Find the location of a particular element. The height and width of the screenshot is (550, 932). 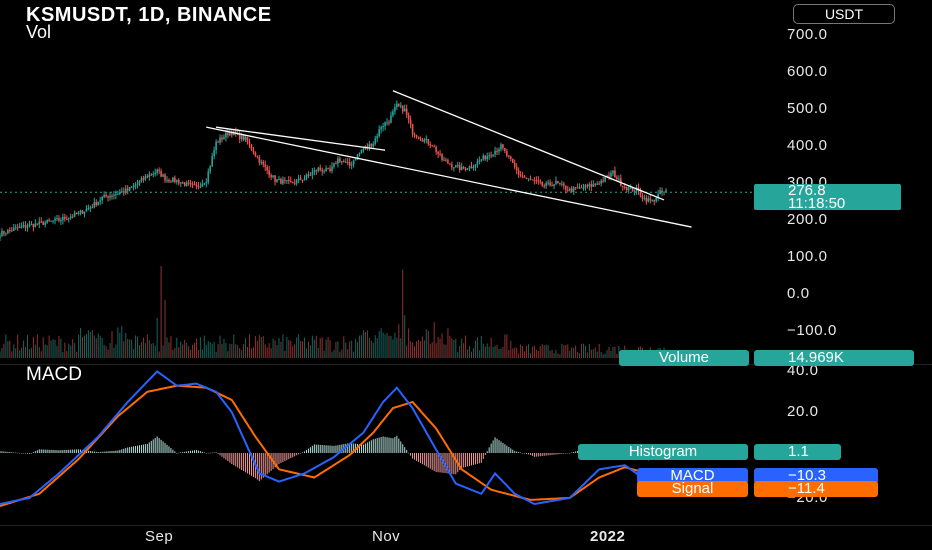

currency-button: USDT is located at coordinates (844, 14).